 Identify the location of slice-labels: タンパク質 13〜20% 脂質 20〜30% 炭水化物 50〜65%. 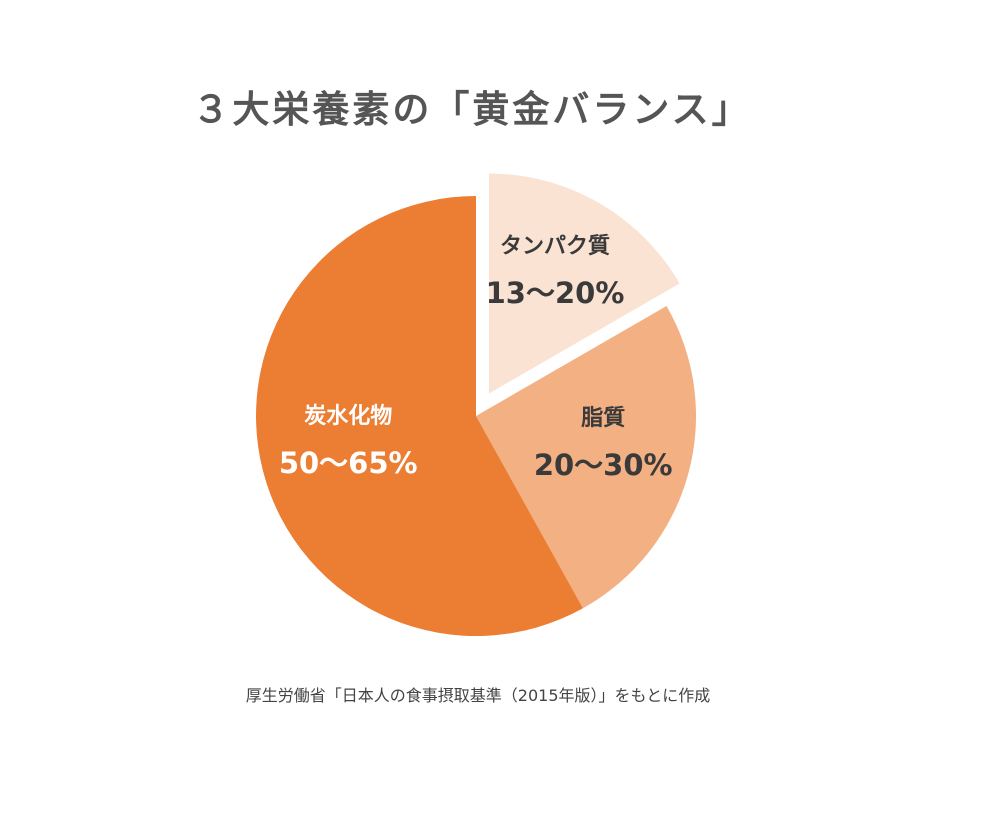
(476, 358).